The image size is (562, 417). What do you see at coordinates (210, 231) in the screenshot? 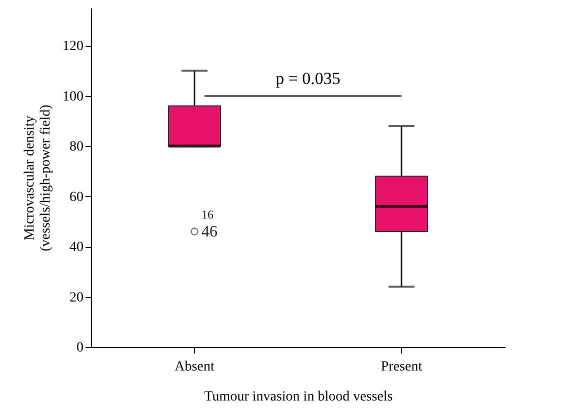
I see `annotation: 46` at bounding box center [210, 231].